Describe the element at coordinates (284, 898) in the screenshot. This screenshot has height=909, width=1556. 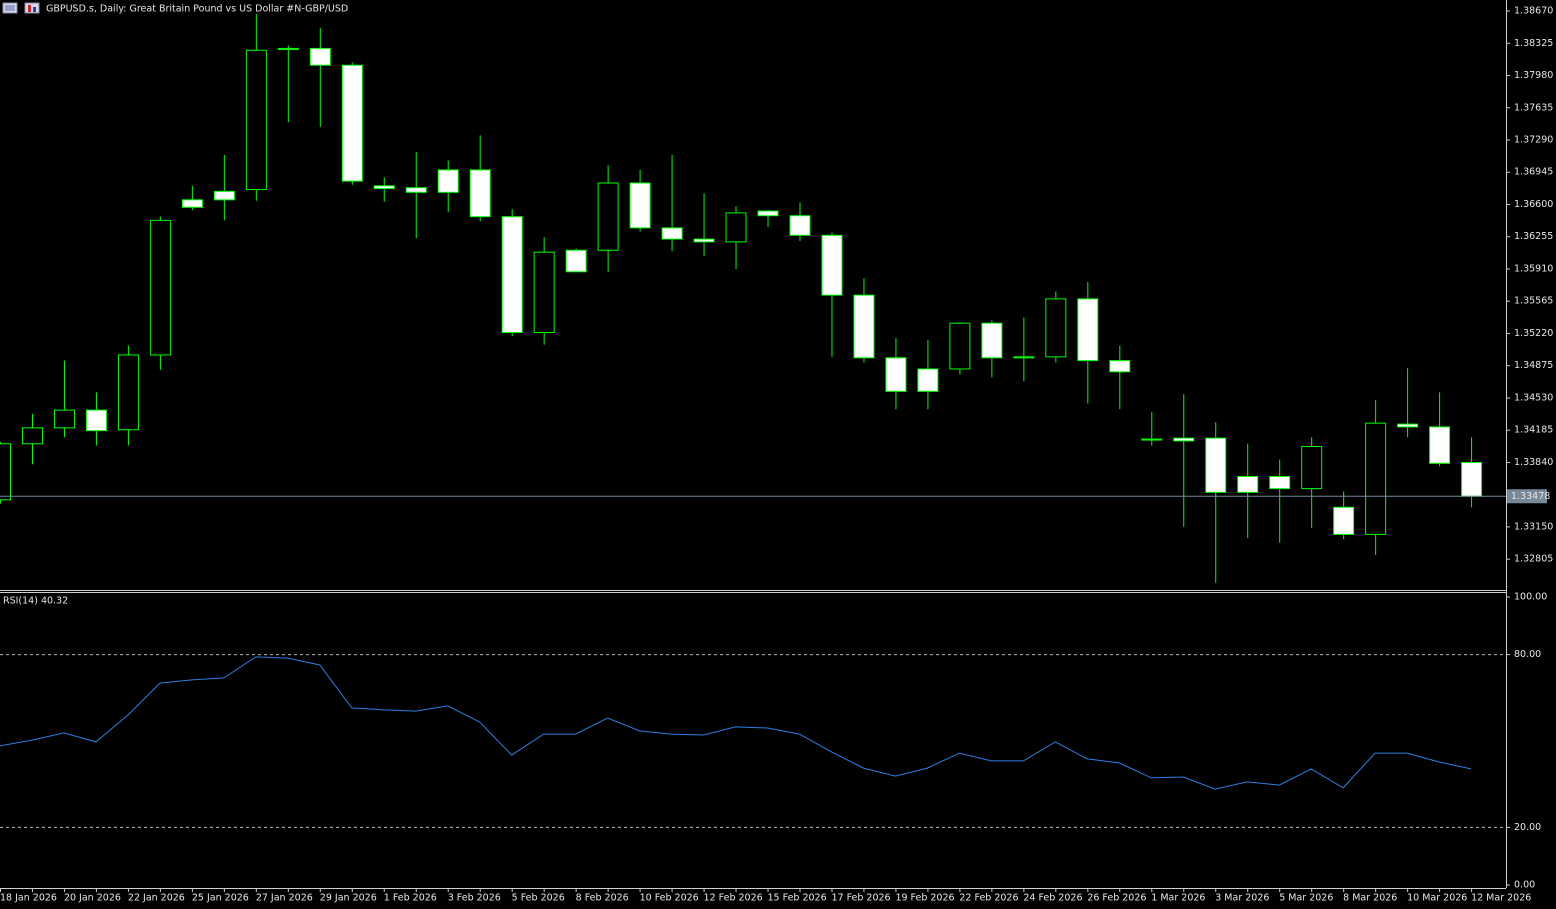
I see `x-tick-label: 27 Jan 2026` at that location.